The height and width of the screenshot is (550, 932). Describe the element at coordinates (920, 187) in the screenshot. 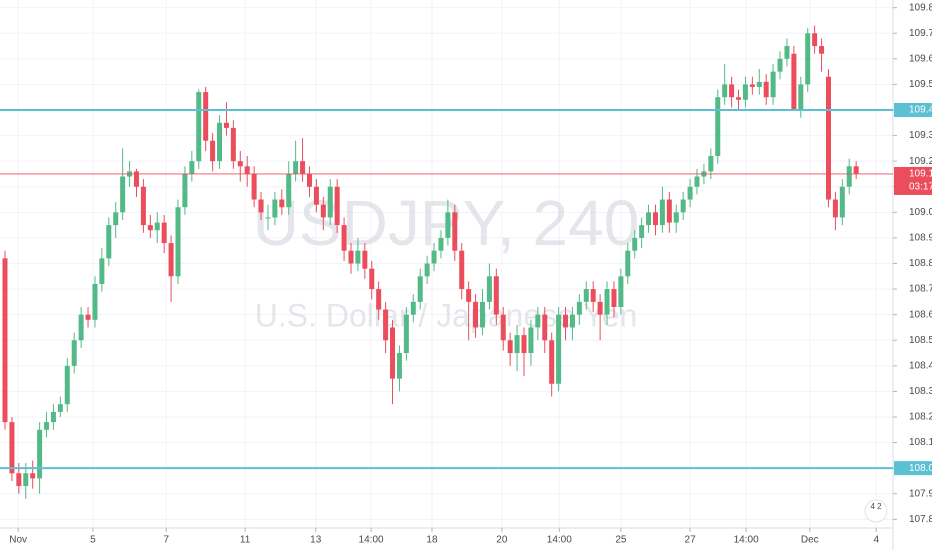

I see `countdown: 03:17:26` at that location.